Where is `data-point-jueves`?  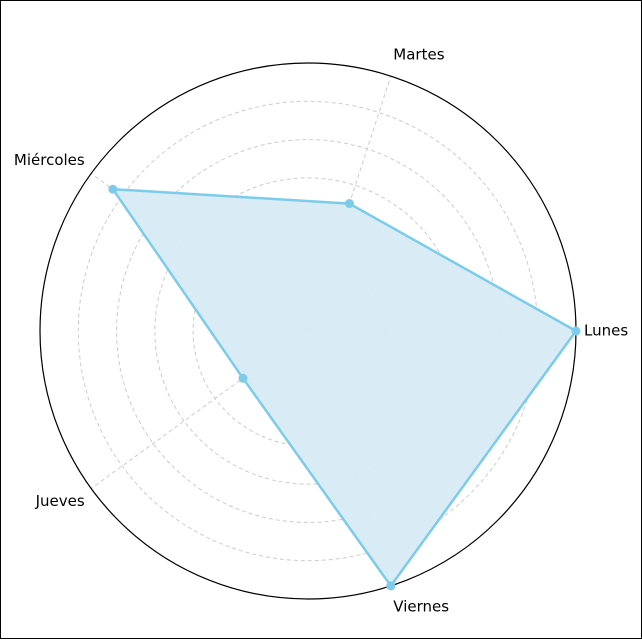 data-point-jueves is located at coordinates (243, 378).